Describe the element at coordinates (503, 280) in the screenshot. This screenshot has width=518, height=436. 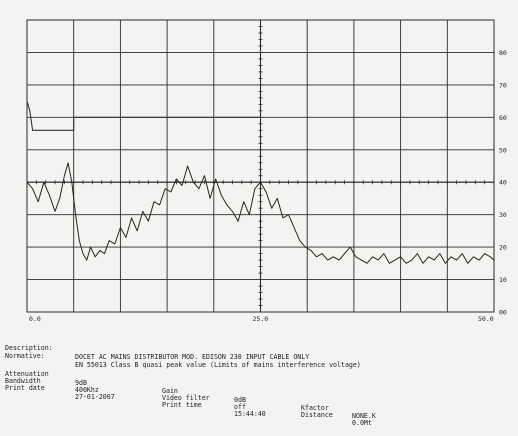
I see `y-tick-label: 10` at that location.